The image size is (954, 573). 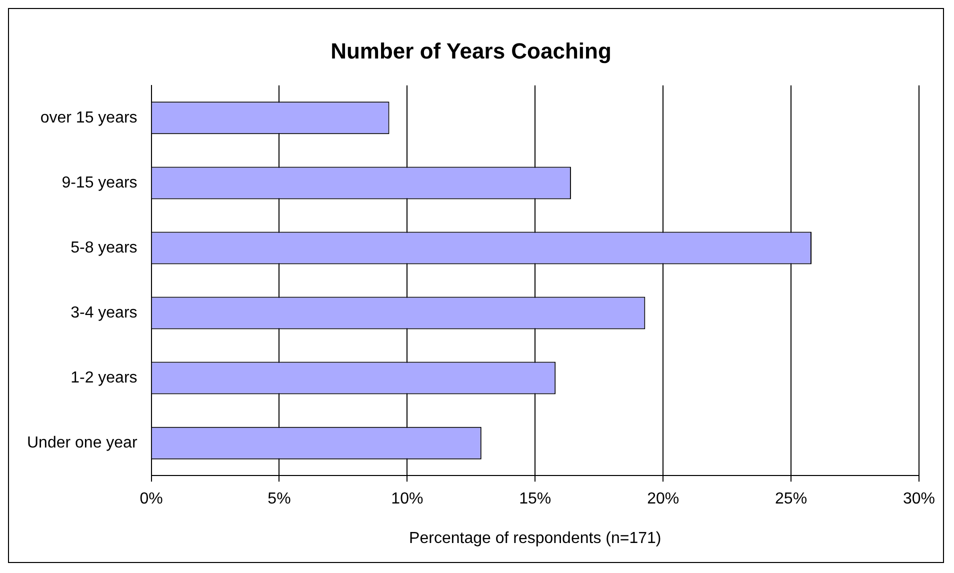 What do you see at coordinates (919, 499) in the screenshot?
I see `x-tick-label: 30%` at bounding box center [919, 499].